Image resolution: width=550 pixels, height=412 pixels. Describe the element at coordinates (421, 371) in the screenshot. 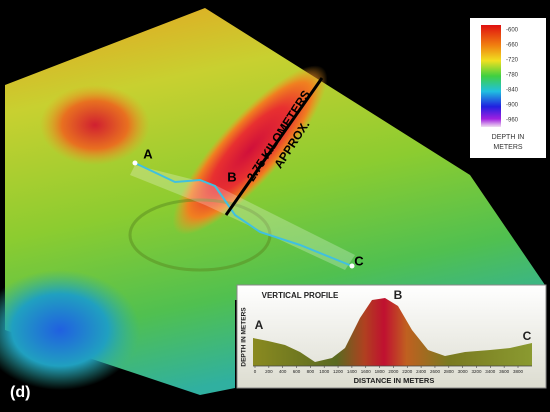

I see `x-tick-label: 2400` at that location.